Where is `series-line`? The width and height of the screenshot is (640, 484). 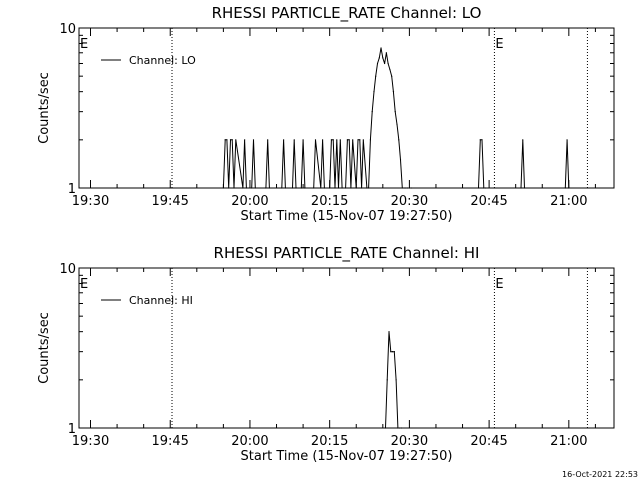 series-line is located at coordinates (393, 380).